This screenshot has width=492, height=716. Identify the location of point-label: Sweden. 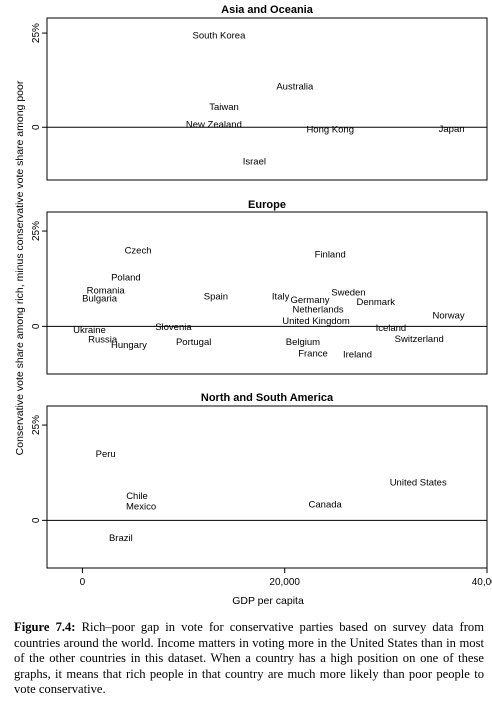
(348, 293).